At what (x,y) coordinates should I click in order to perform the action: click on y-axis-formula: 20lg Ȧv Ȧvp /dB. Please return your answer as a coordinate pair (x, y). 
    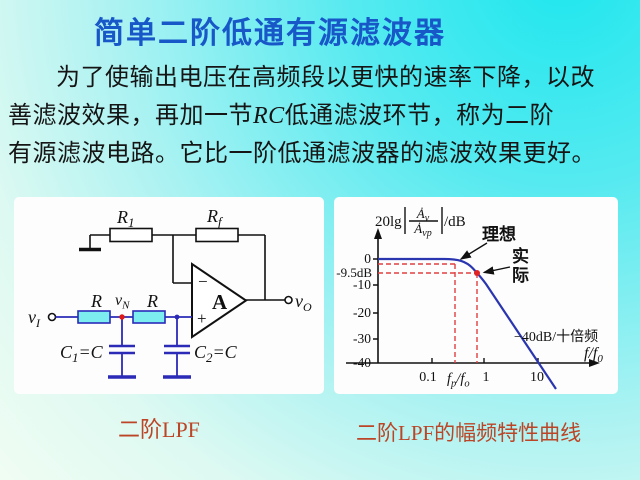
    Looking at the image, I should click on (420, 222).